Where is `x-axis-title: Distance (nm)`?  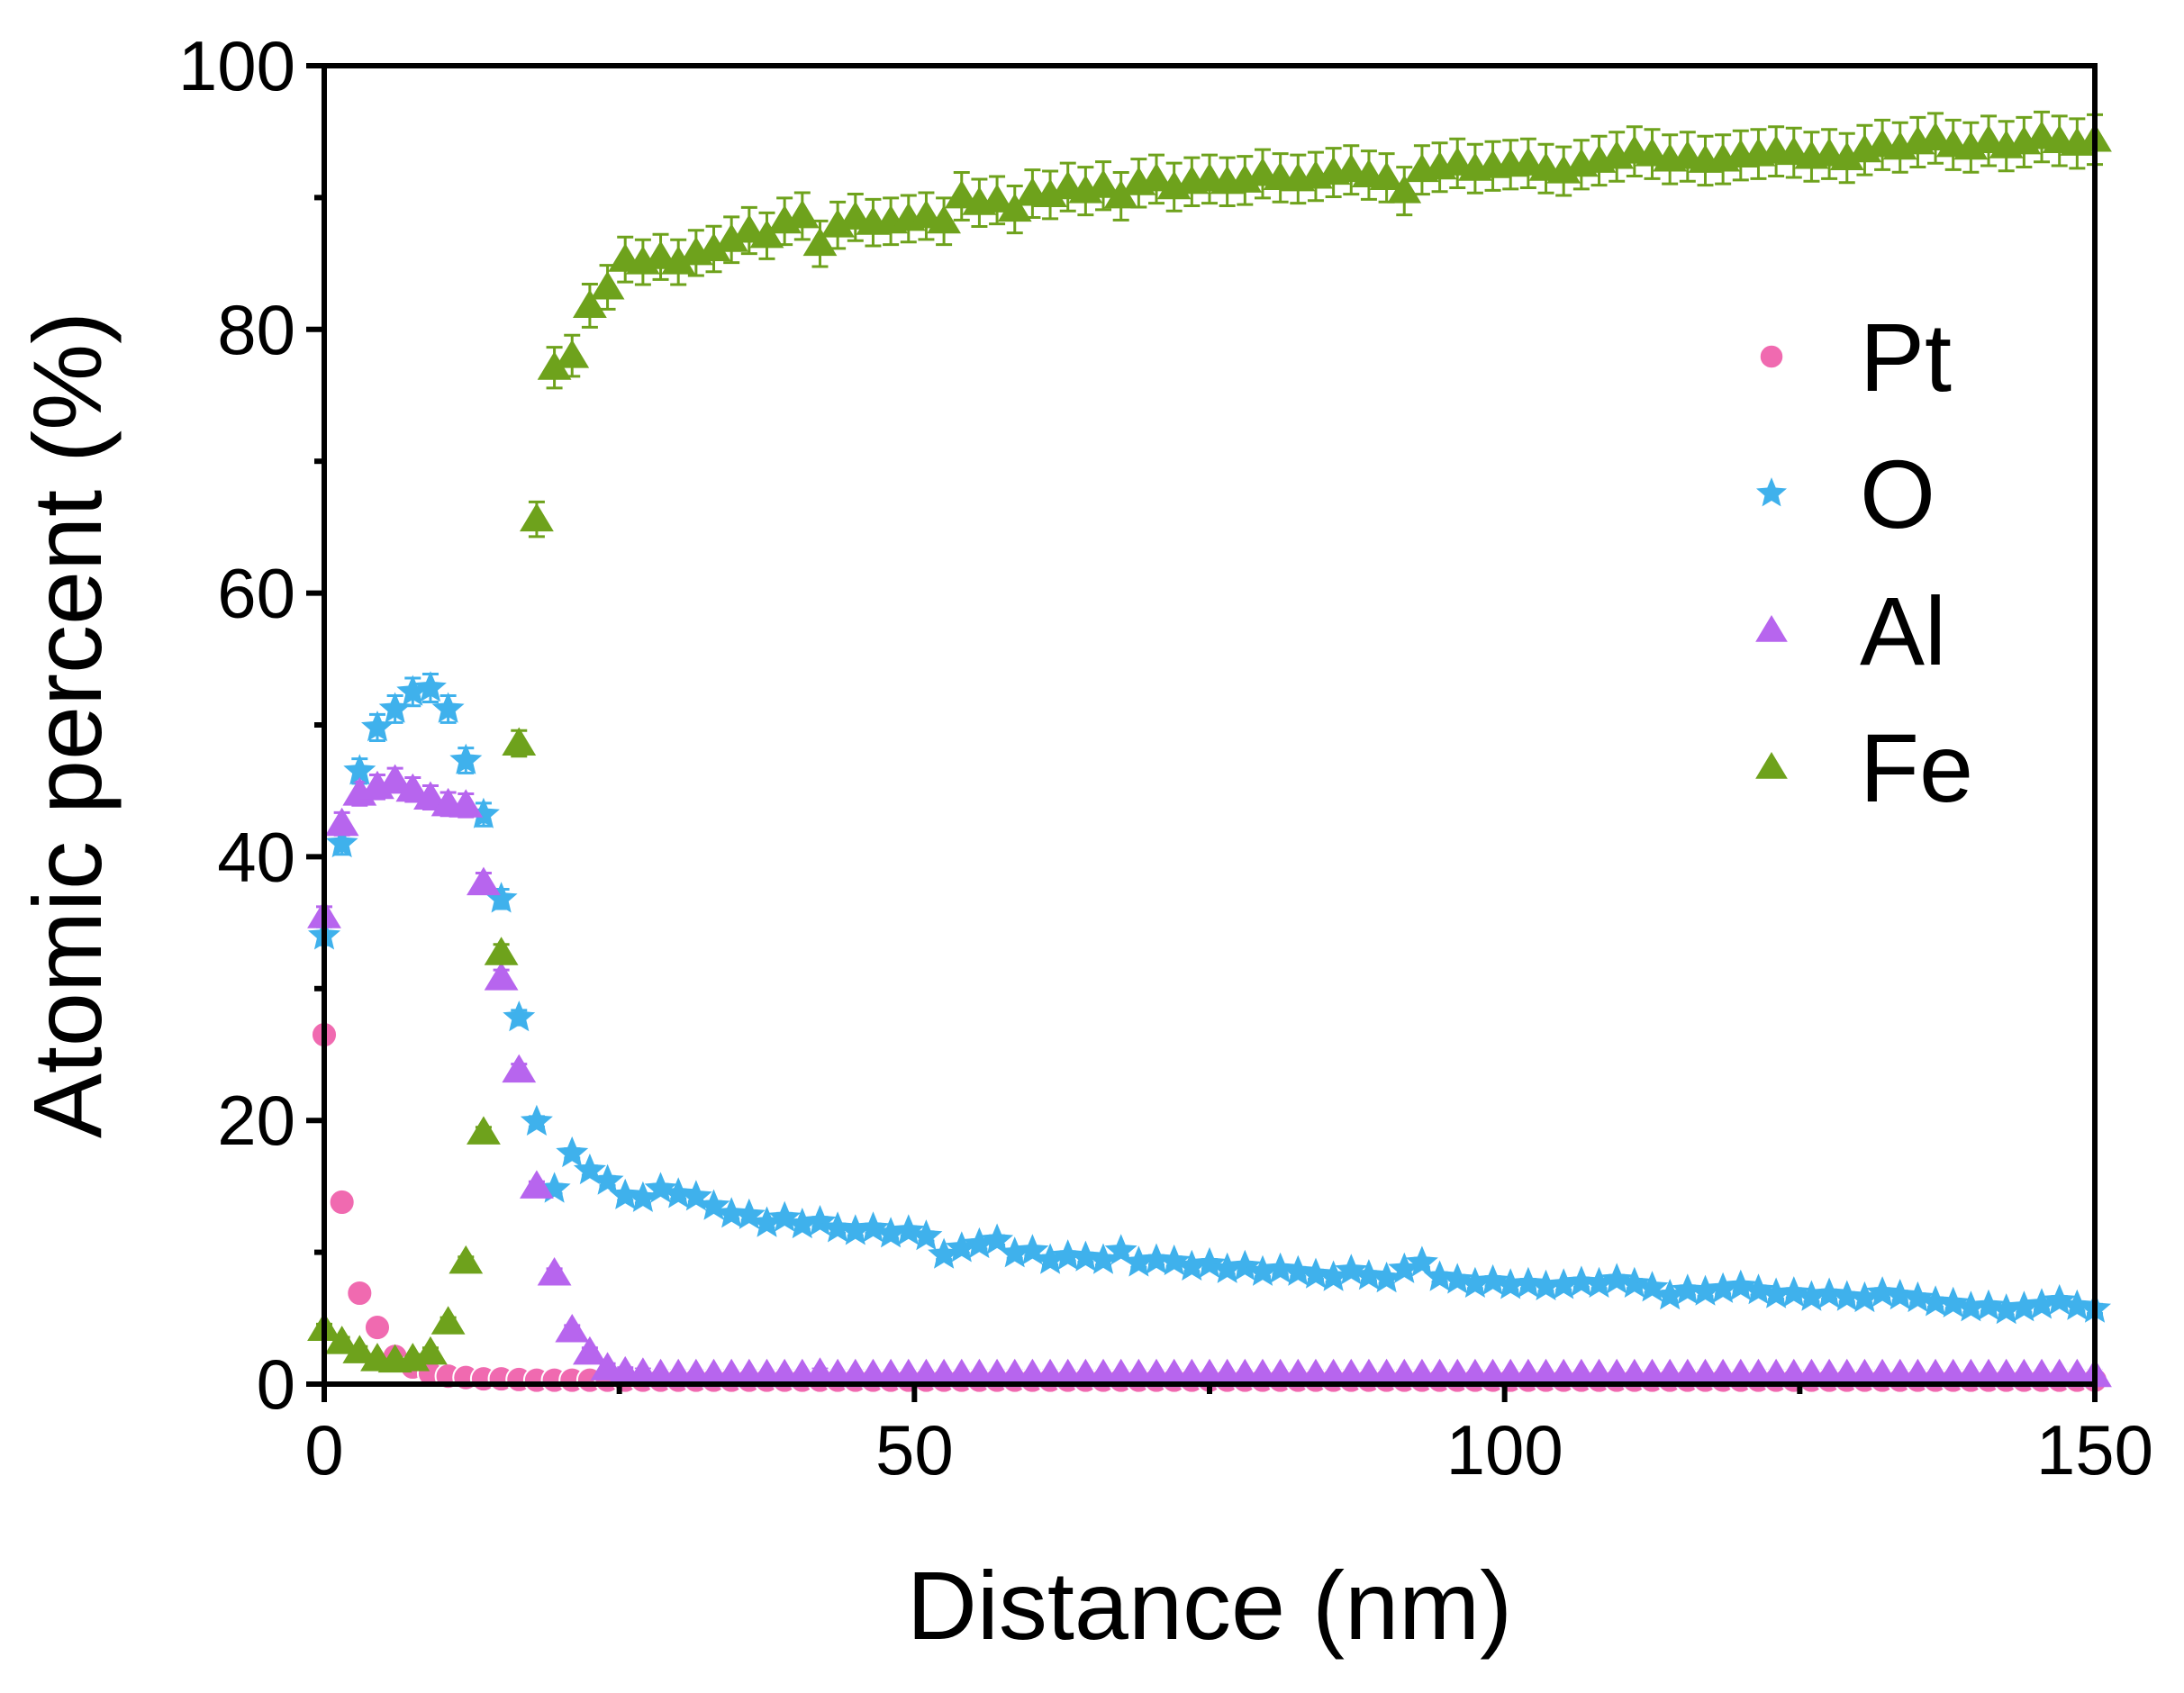
x-axis-title: Distance (nm) is located at coordinates (1209, 1605).